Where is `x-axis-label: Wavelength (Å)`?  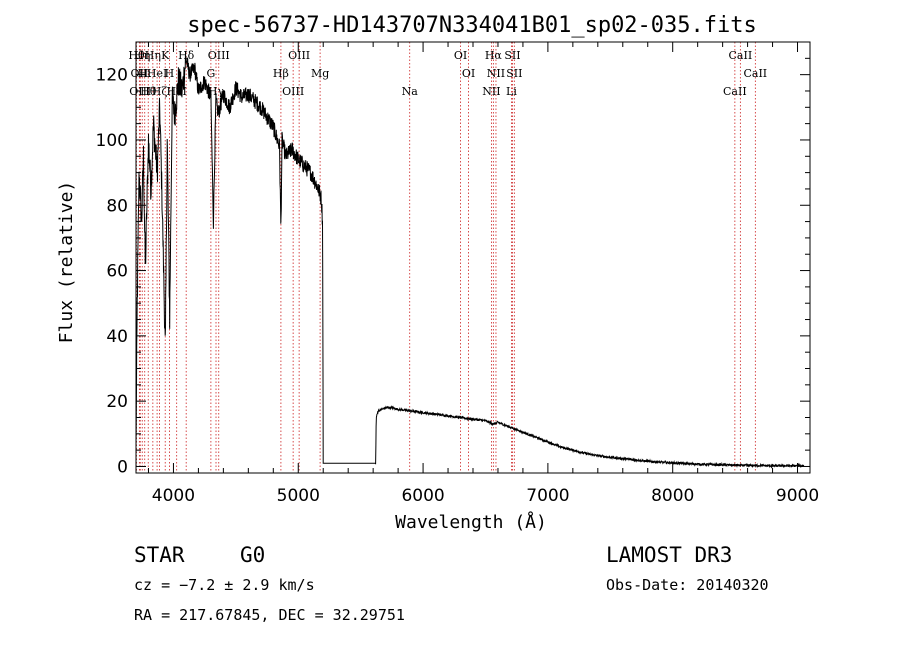
x-axis-label: Wavelength (Å) is located at coordinates (471, 522).